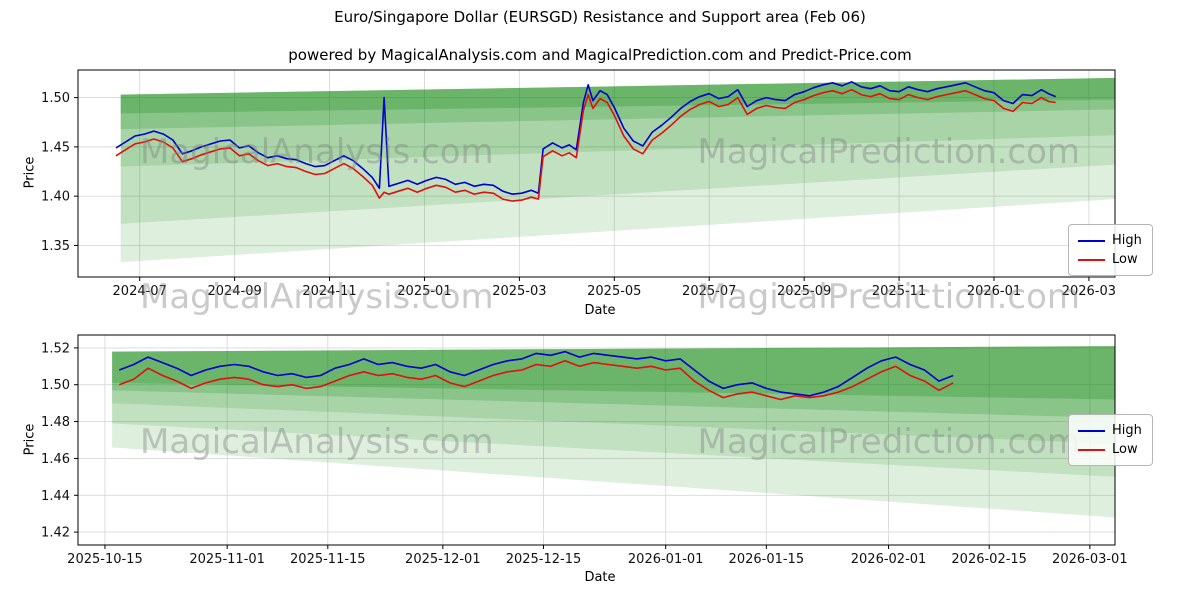 This screenshot has width=1200, height=600. I want to click on svg-text: 2025-09, so click(804, 291).